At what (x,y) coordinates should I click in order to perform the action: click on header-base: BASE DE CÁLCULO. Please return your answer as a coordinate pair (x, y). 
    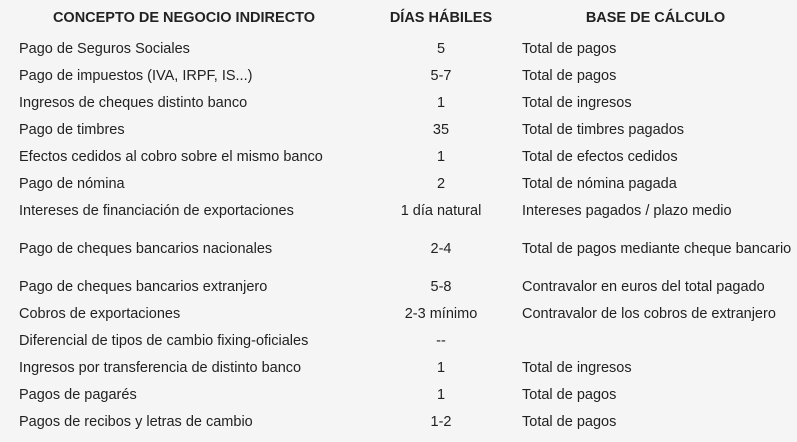
    Looking at the image, I should click on (655, 18).